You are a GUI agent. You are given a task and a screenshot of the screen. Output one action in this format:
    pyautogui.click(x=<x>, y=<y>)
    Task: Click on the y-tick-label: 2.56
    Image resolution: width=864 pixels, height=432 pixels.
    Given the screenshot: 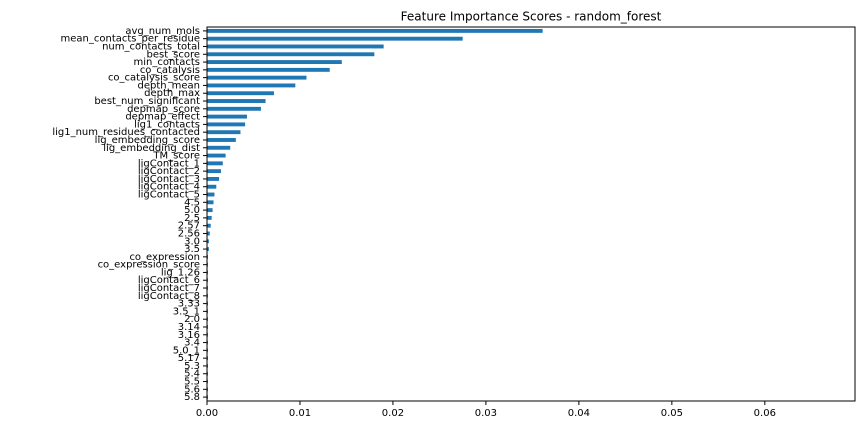 What is the action you would take?
    pyautogui.click(x=189, y=233)
    